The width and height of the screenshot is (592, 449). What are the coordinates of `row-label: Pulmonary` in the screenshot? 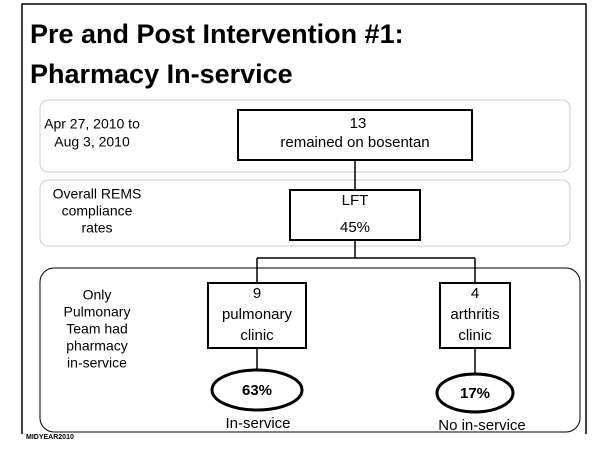 It's located at (97, 312).